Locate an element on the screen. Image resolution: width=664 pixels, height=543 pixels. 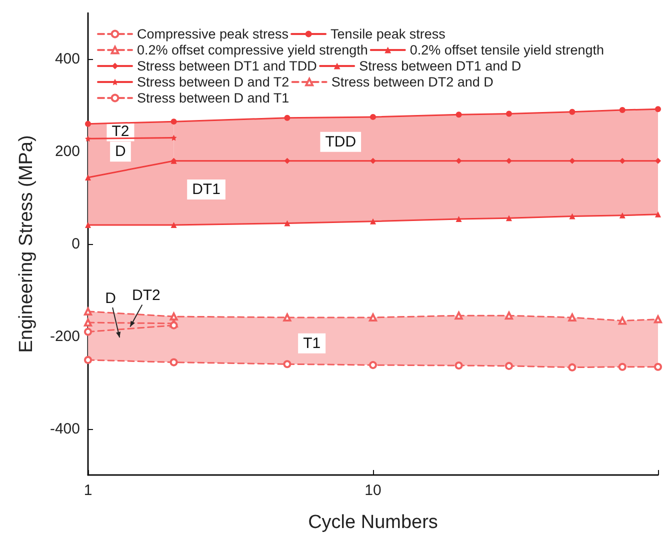
y-tick-label: -400 is located at coordinates (65, 429).